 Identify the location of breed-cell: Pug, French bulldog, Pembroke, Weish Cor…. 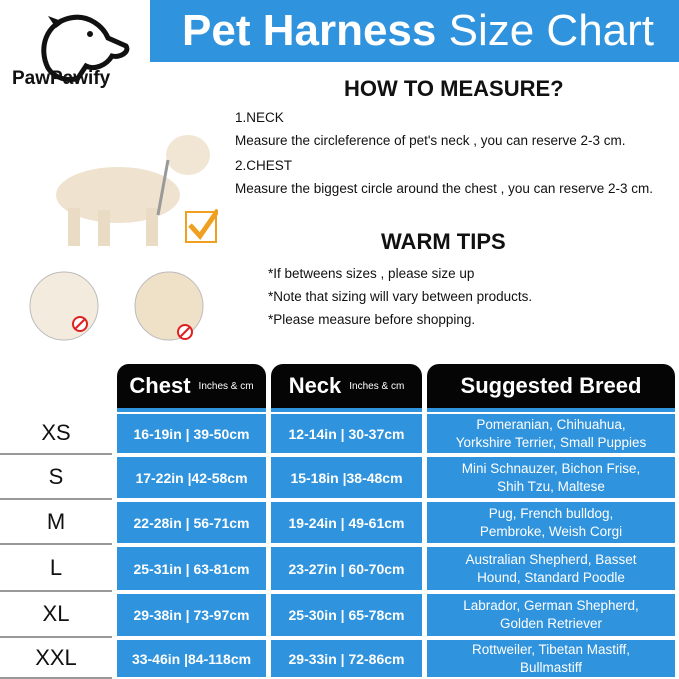
(551, 522).